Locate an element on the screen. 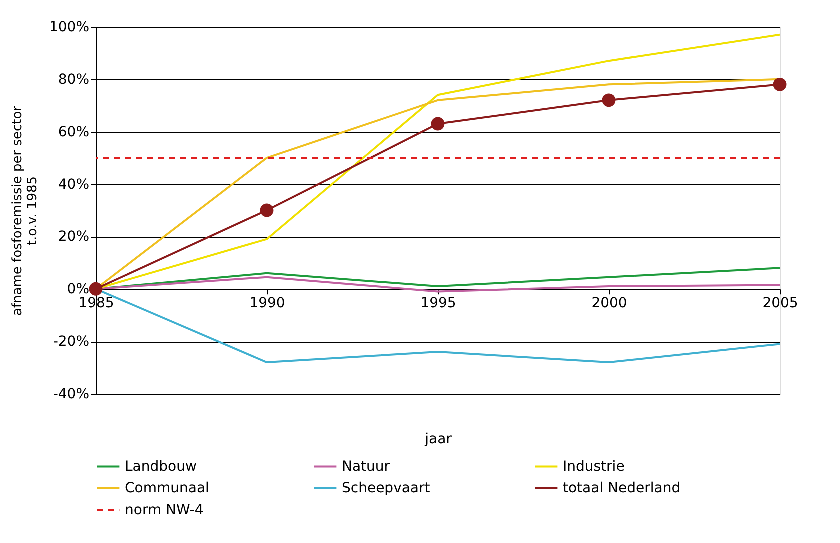  legend-label: Industrie is located at coordinates (594, 466).